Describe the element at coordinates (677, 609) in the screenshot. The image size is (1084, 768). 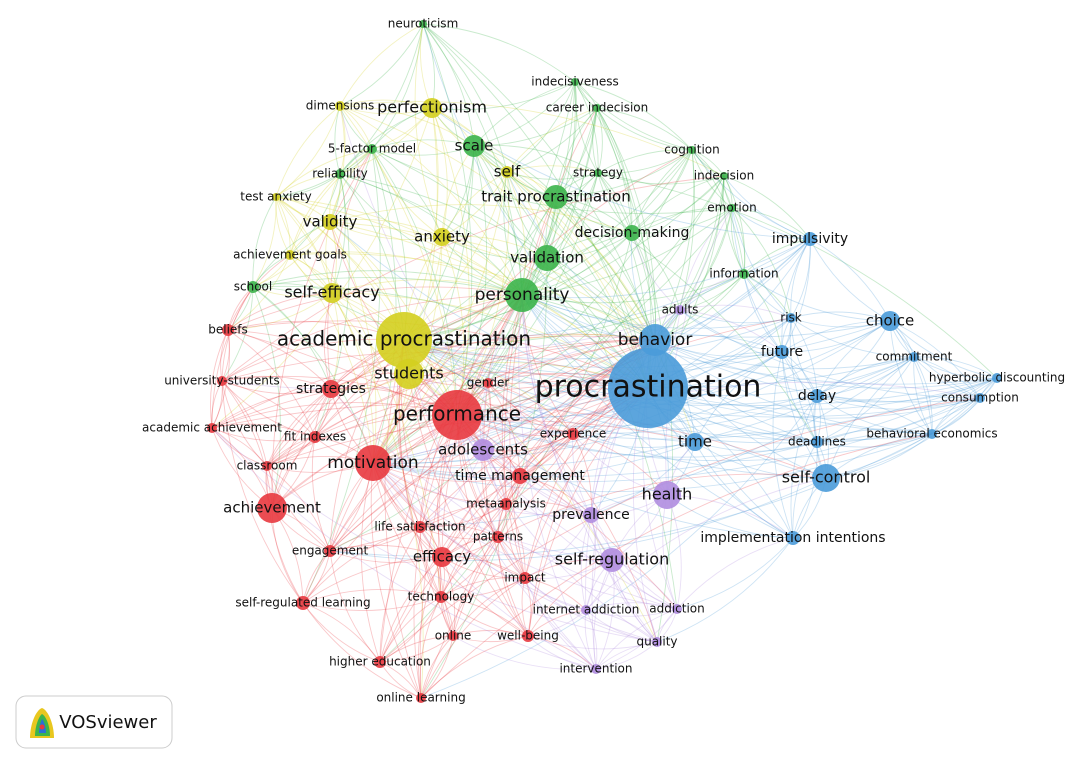
I see `node-label: addiction` at that location.